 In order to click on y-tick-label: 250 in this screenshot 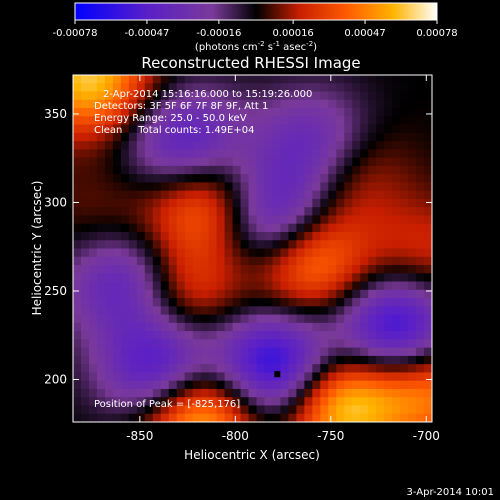, I will do `click(55, 291)`.